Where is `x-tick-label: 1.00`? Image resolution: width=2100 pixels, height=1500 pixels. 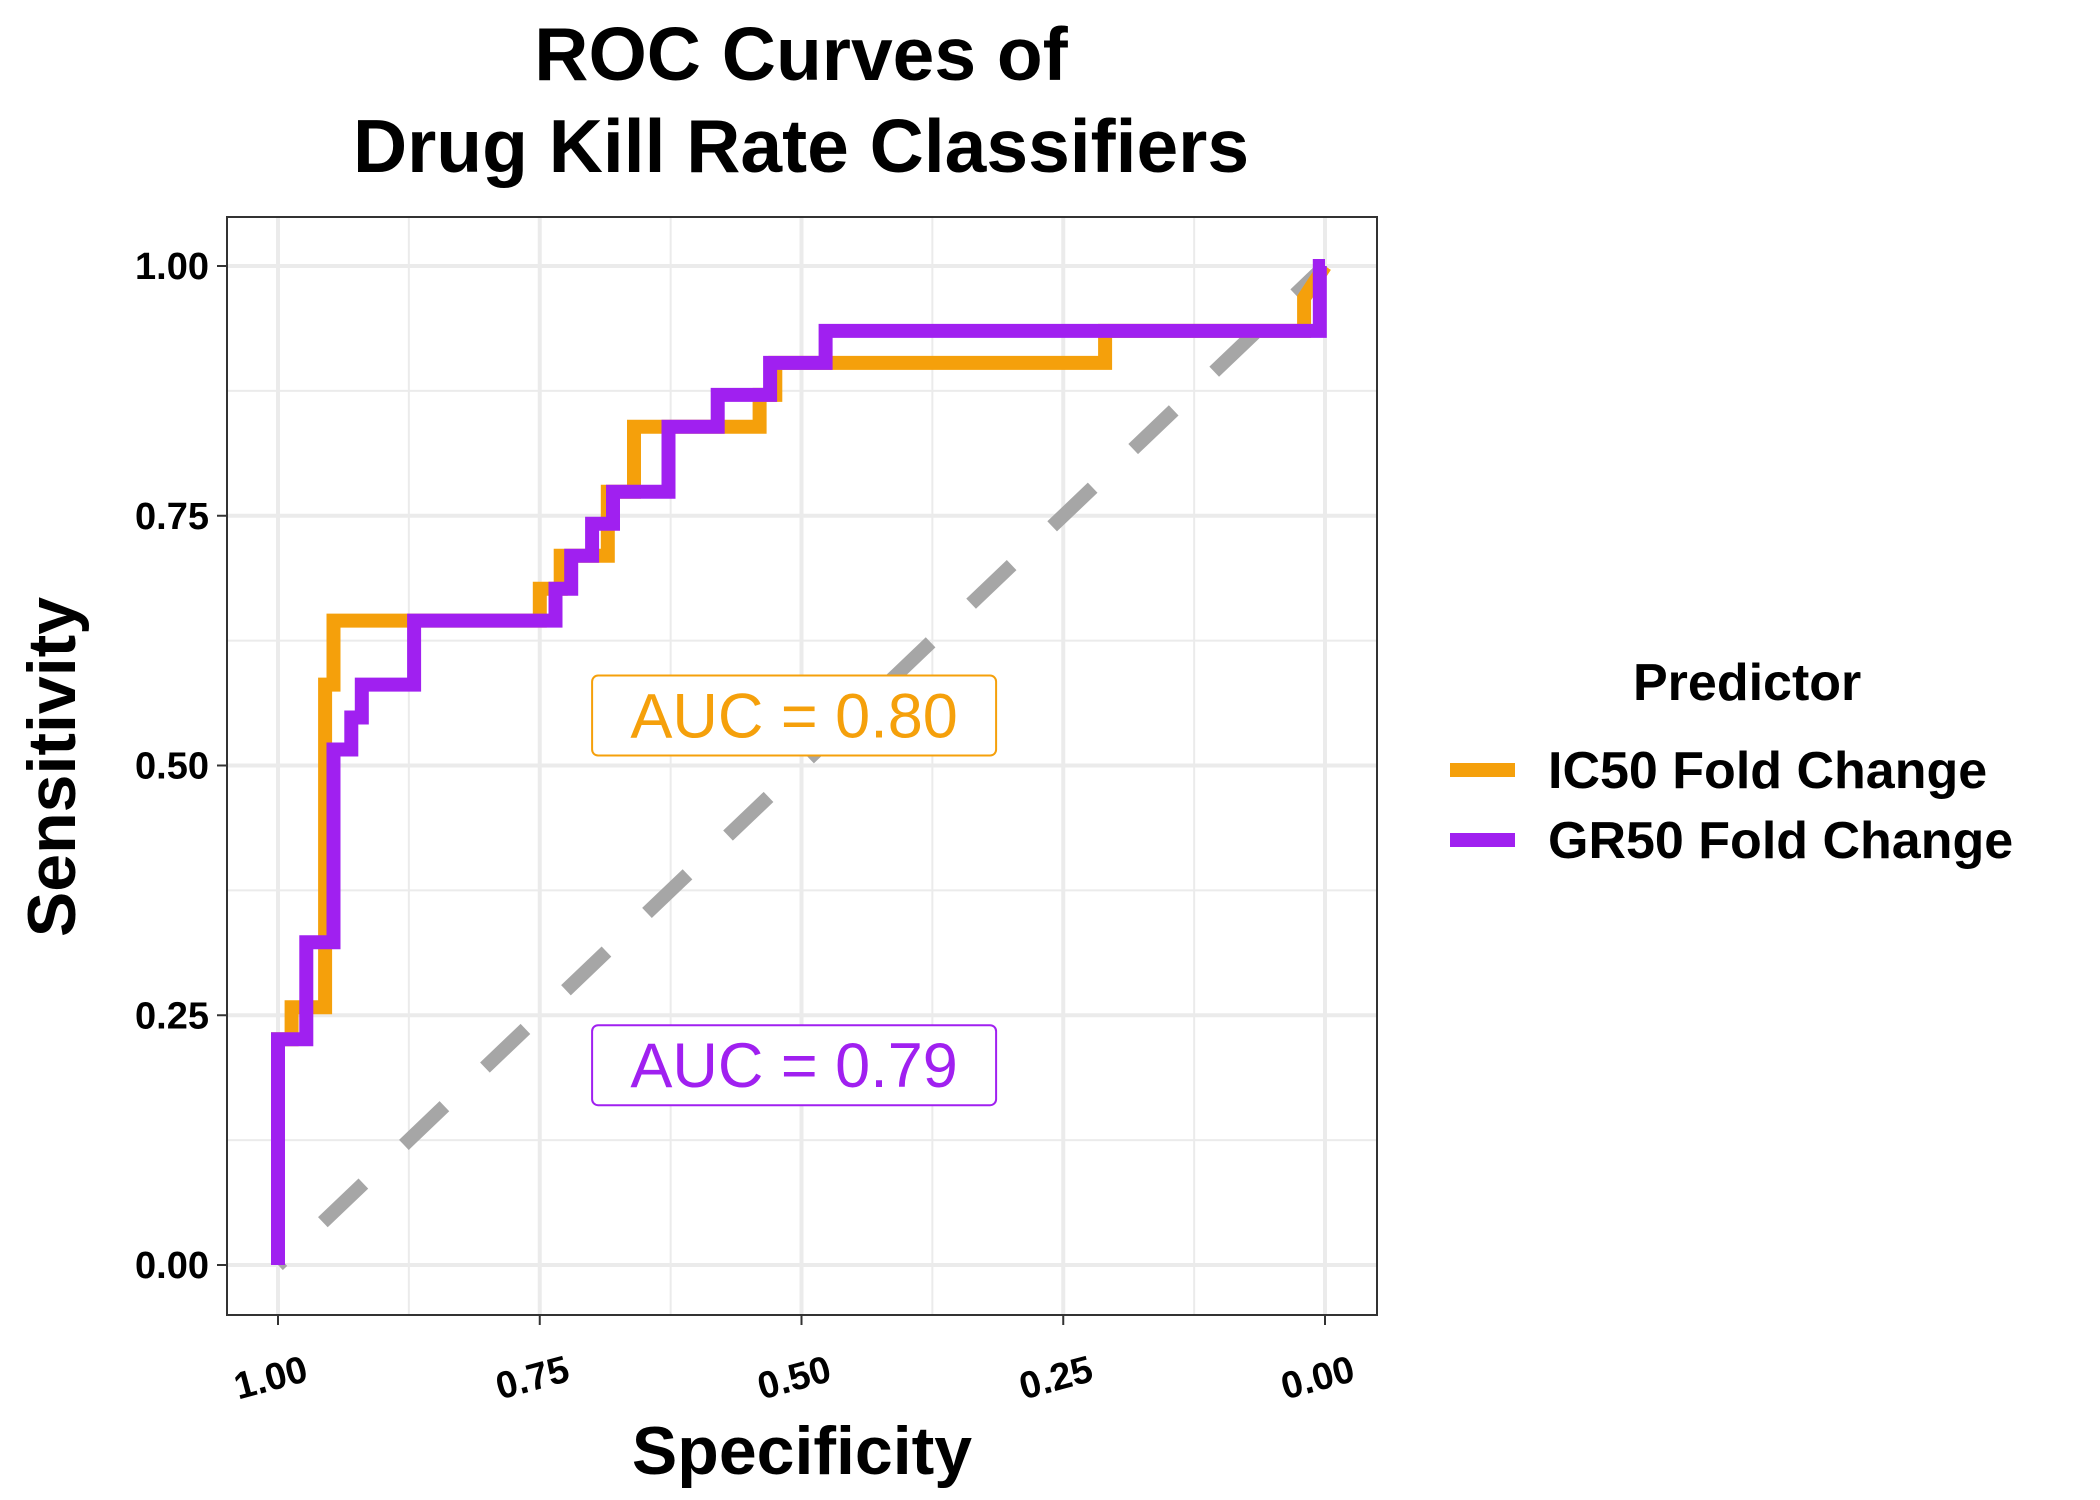
x-tick-label: 1.00 is located at coordinates (271, 1379).